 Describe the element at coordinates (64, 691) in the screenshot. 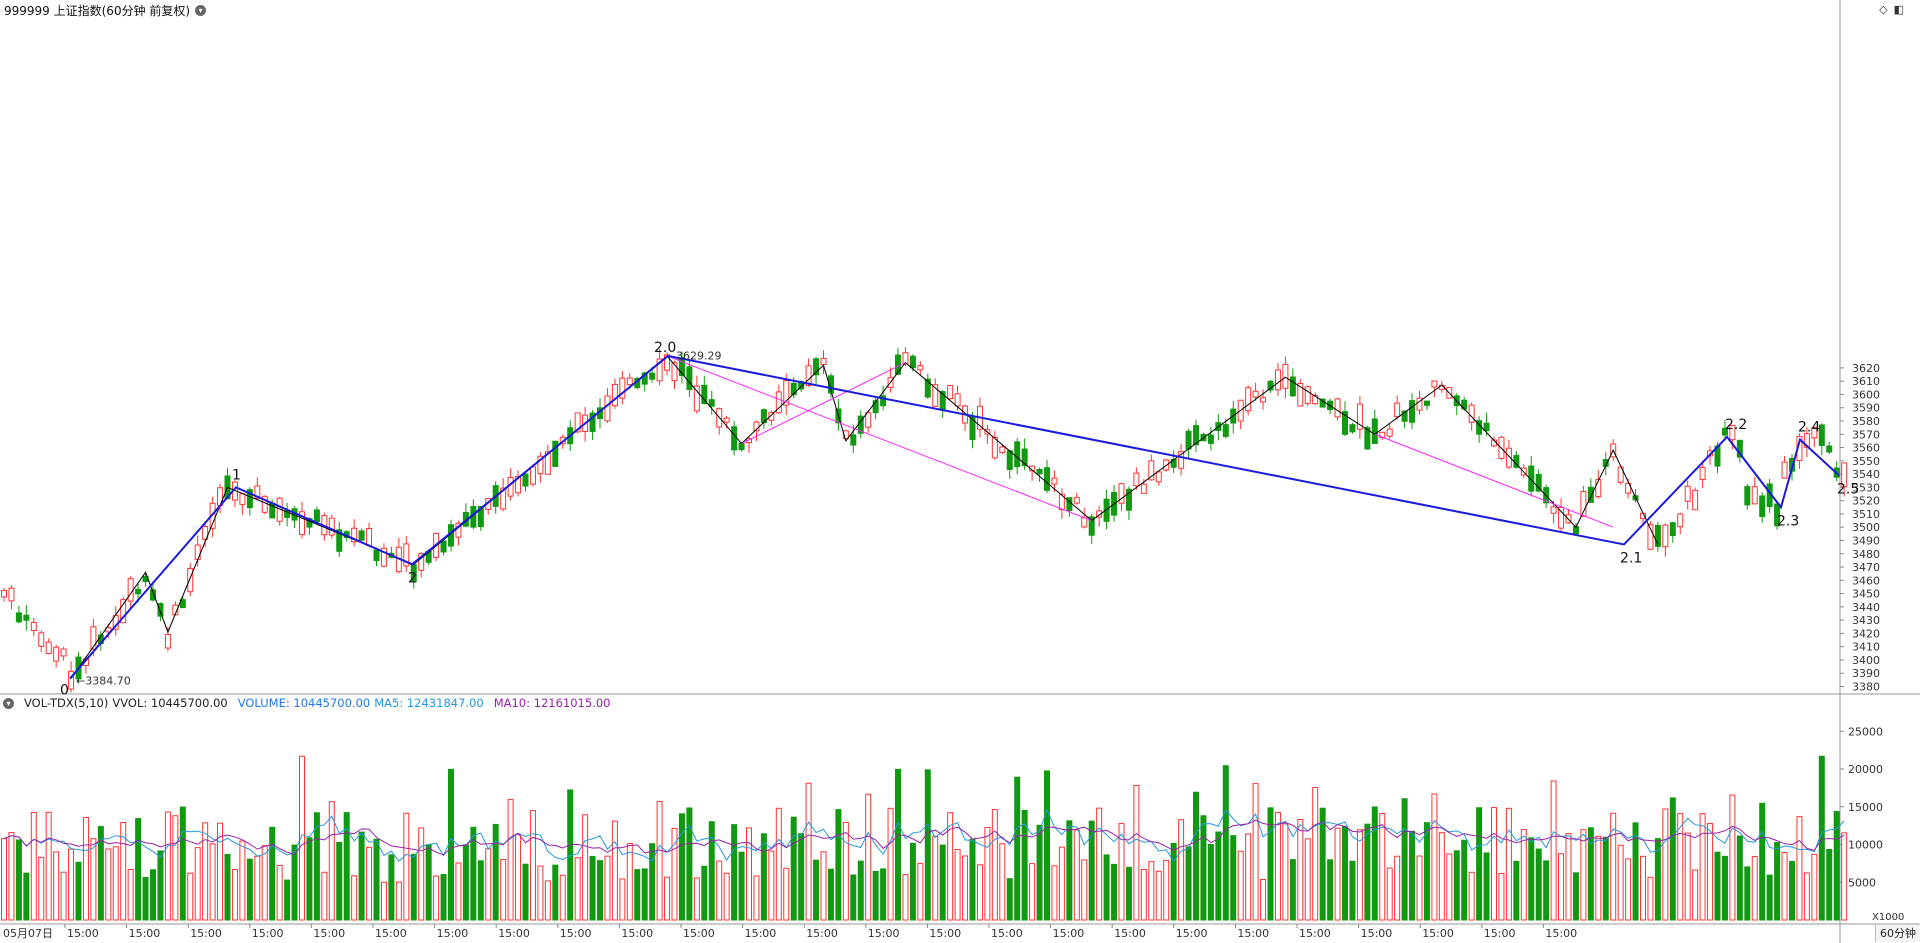

I see `wave-label: 0` at that location.